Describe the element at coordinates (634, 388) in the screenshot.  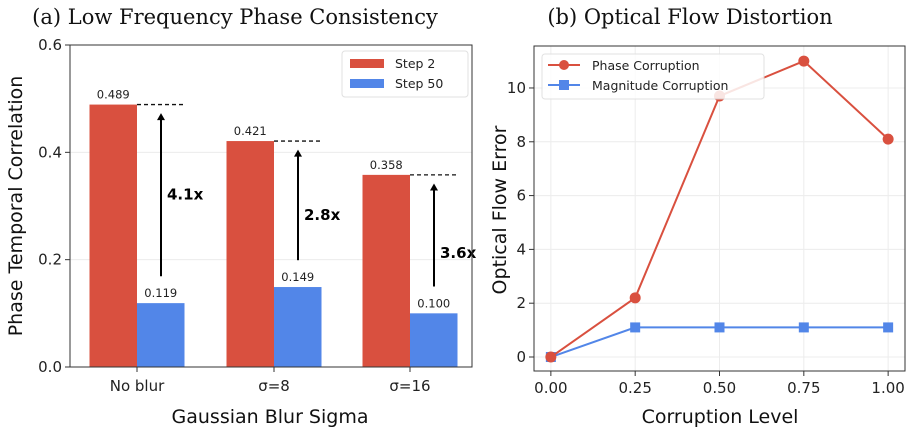
I see `x-tick-label: 0.25` at that location.